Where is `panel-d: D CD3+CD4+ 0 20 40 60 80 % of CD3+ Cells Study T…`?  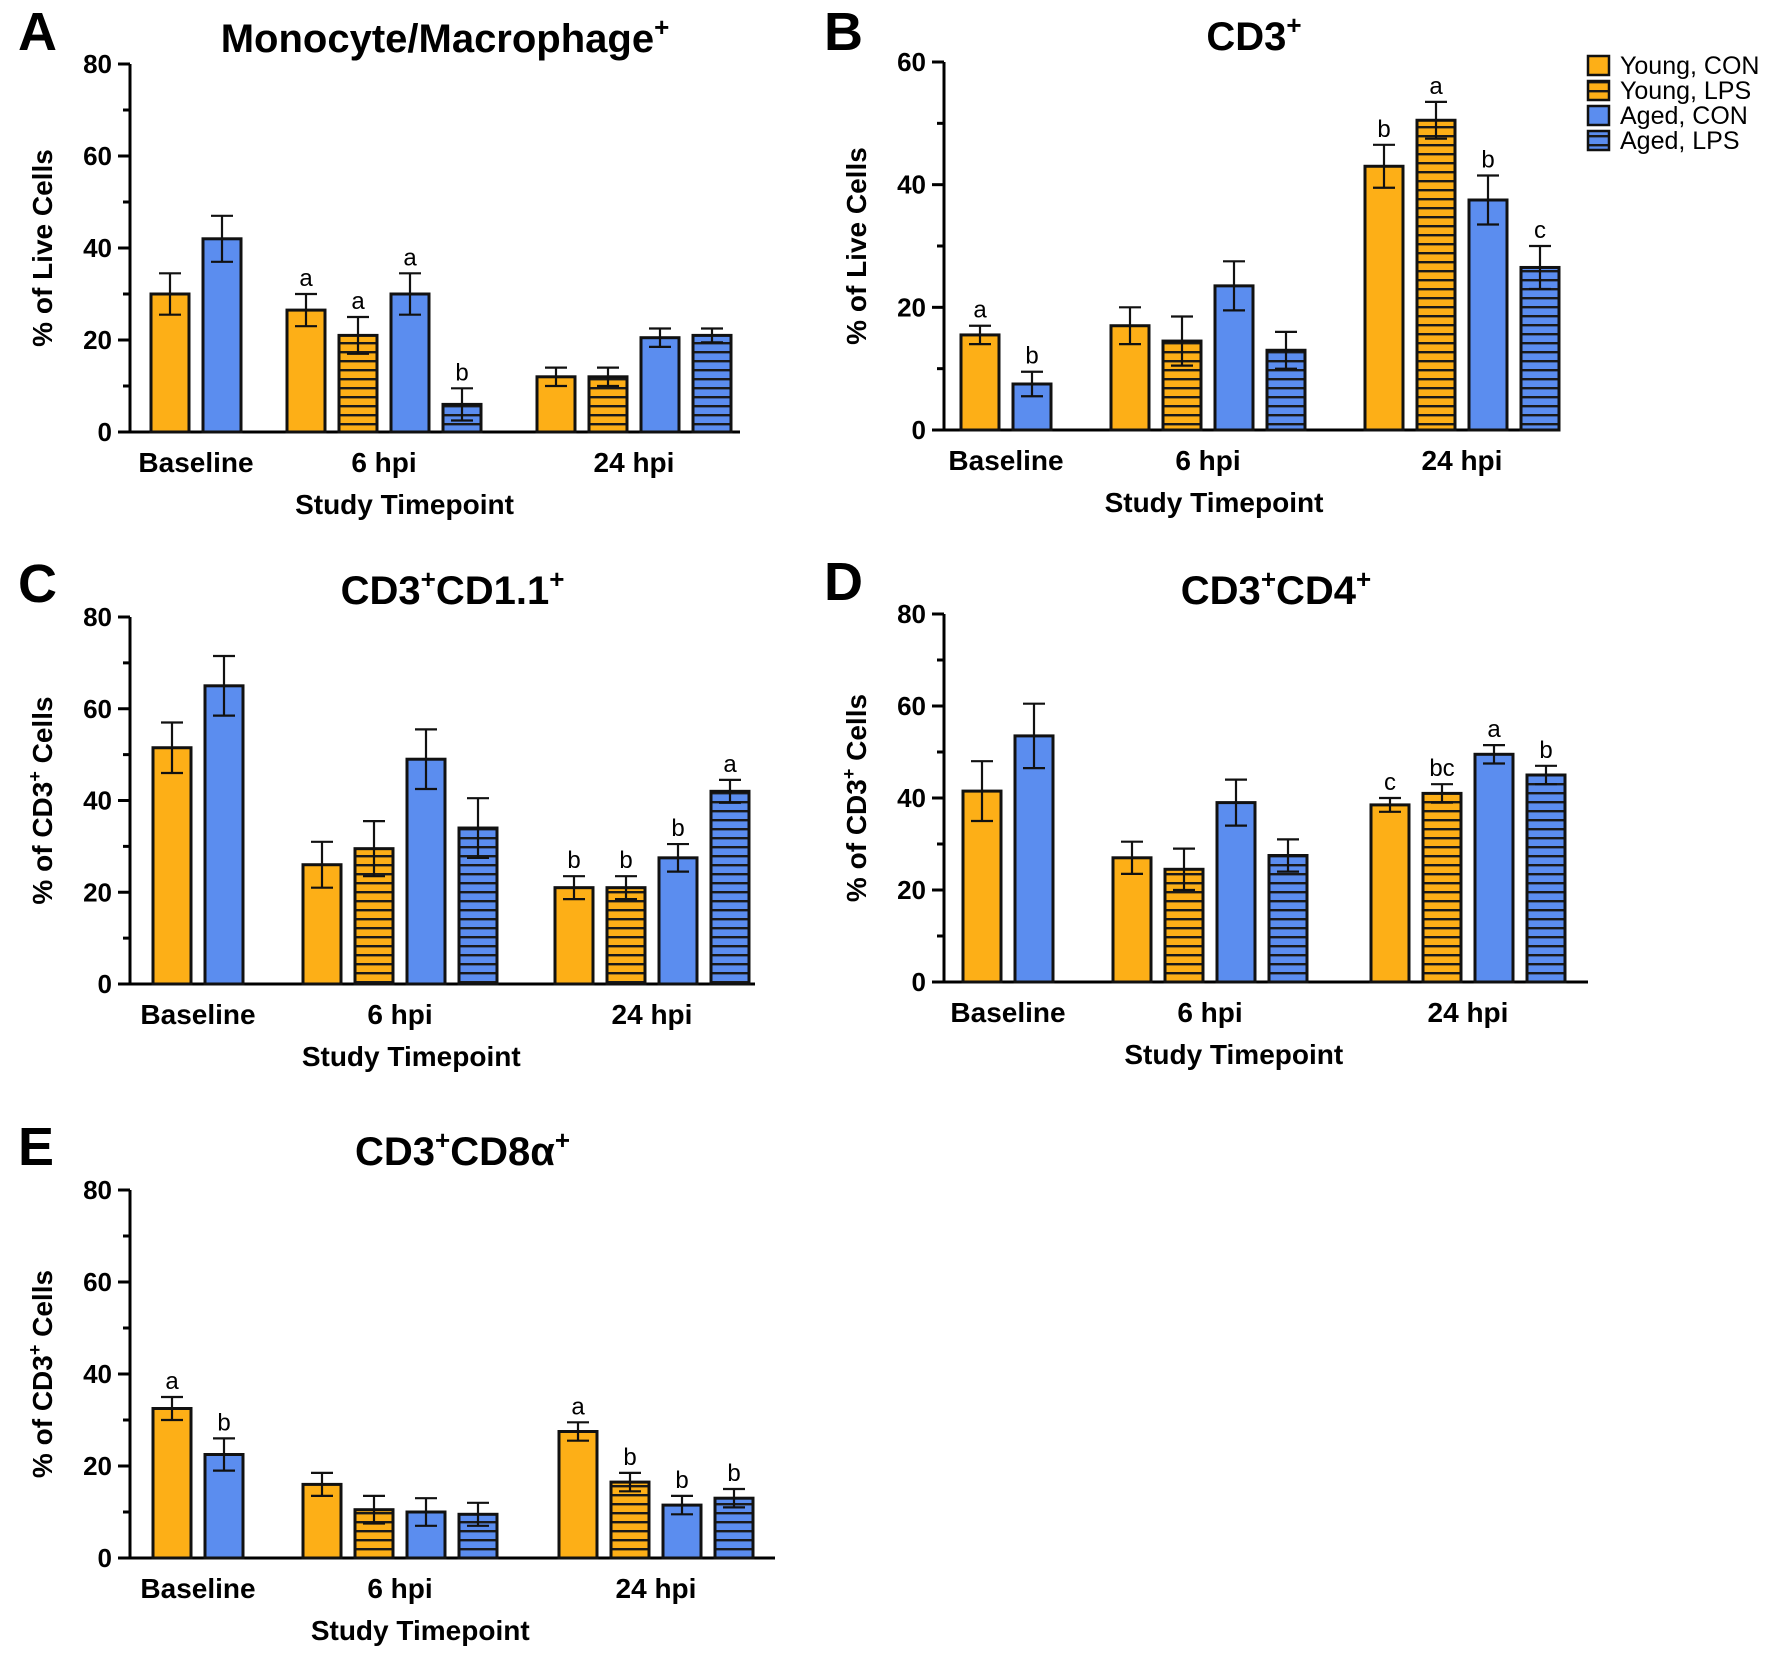
panel-d: D CD3+CD4+ 0 20 40 60 80 % of CD3+ Cells Study T… is located at coordinates (1206, 811).